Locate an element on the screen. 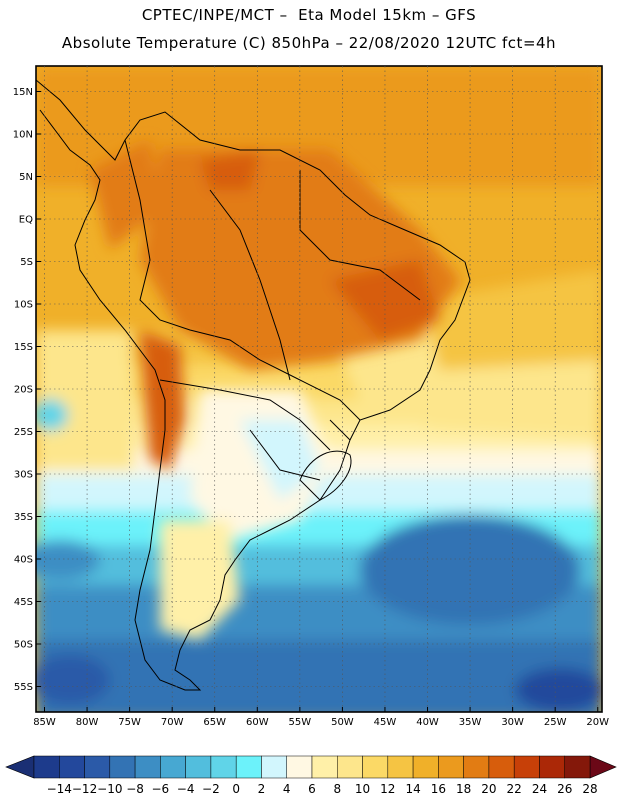 This screenshot has width=618, height=800. colorbar-label: 0 is located at coordinates (236, 789).